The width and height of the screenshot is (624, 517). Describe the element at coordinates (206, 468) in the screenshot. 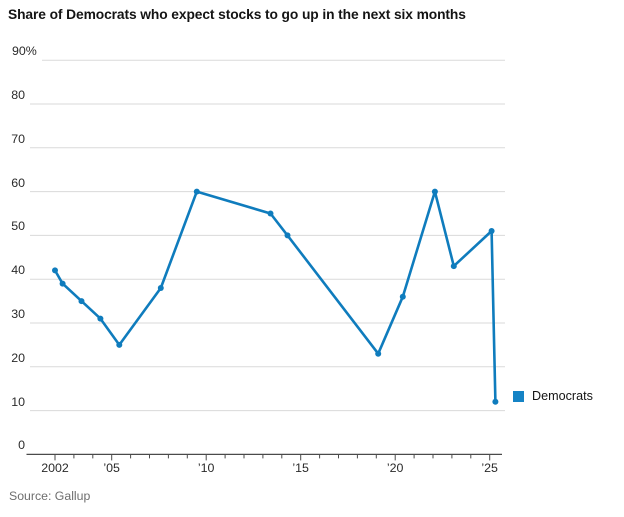

I see `x-axis-label: ’10` at that location.